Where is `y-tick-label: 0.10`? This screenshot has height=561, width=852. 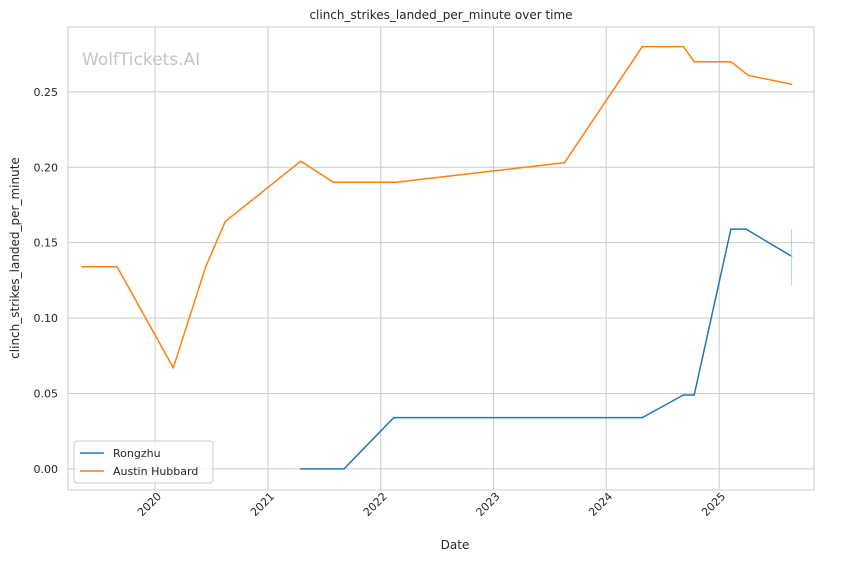 y-tick-label: 0.10 is located at coordinates (46, 318).